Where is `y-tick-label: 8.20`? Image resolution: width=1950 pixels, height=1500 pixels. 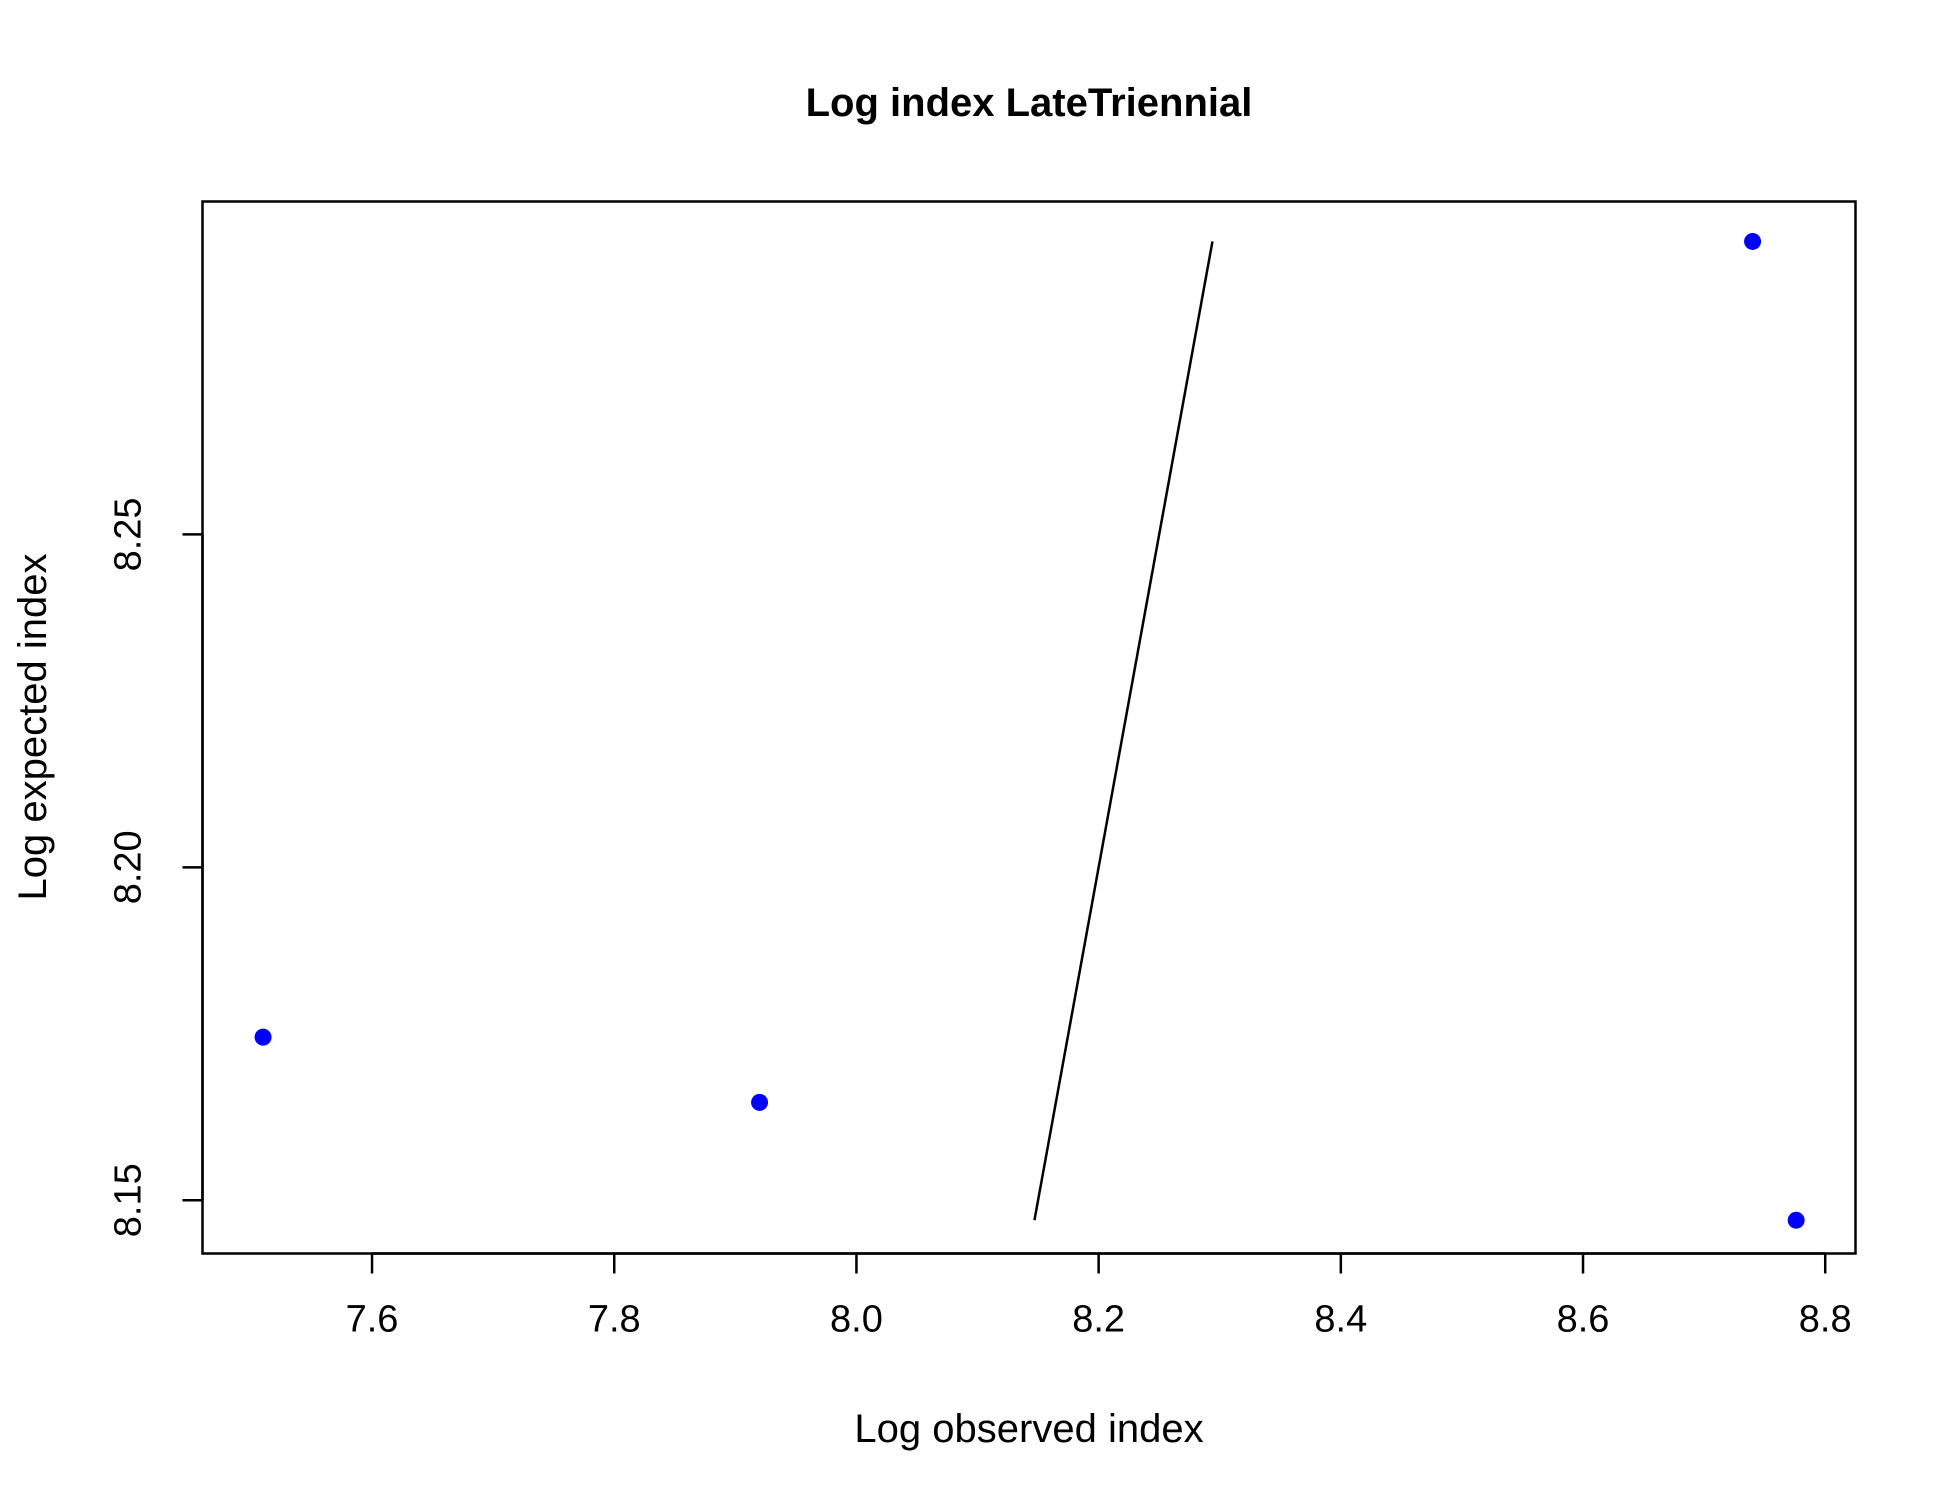
y-tick-label: 8.20 is located at coordinates (129, 867).